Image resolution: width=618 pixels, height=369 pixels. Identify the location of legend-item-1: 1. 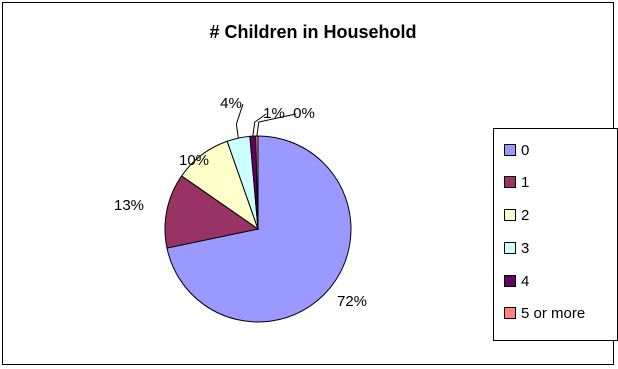
(516, 182).